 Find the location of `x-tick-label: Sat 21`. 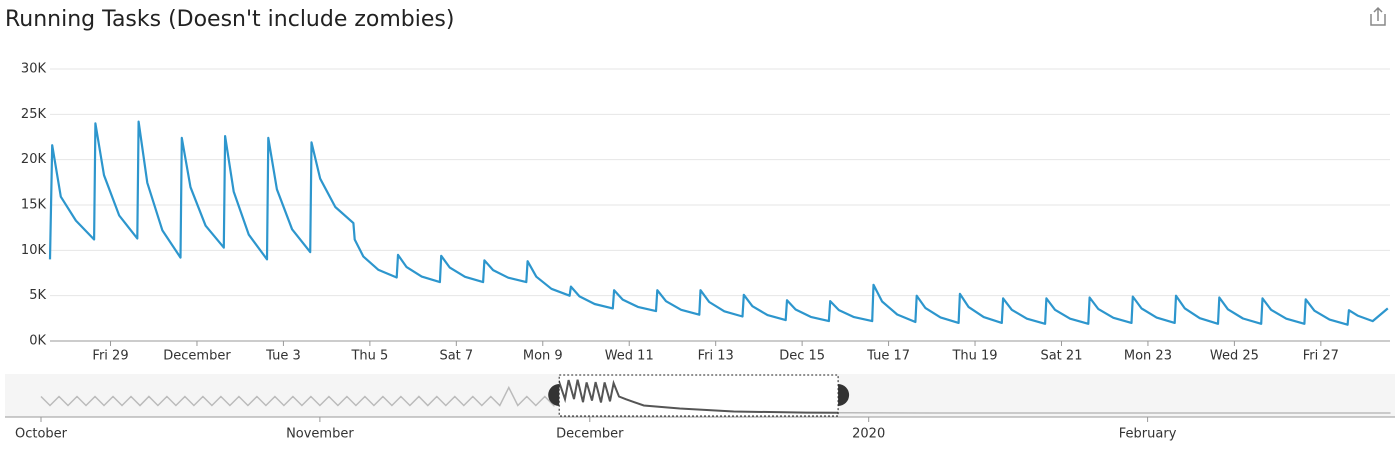

x-tick-label: Sat 21 is located at coordinates (1061, 356).